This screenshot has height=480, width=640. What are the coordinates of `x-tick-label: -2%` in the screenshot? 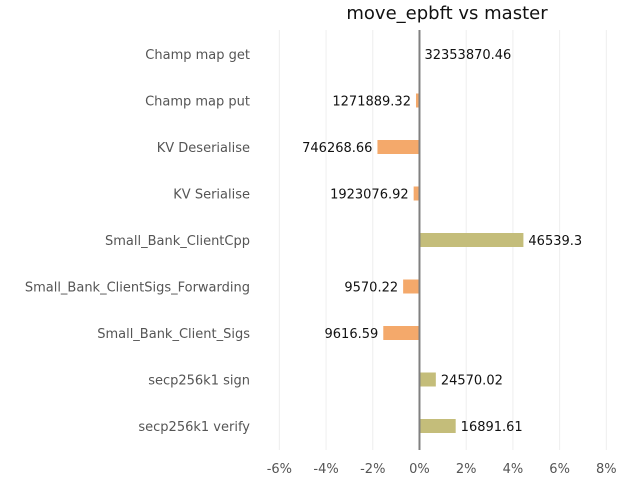 It's located at (372, 469).